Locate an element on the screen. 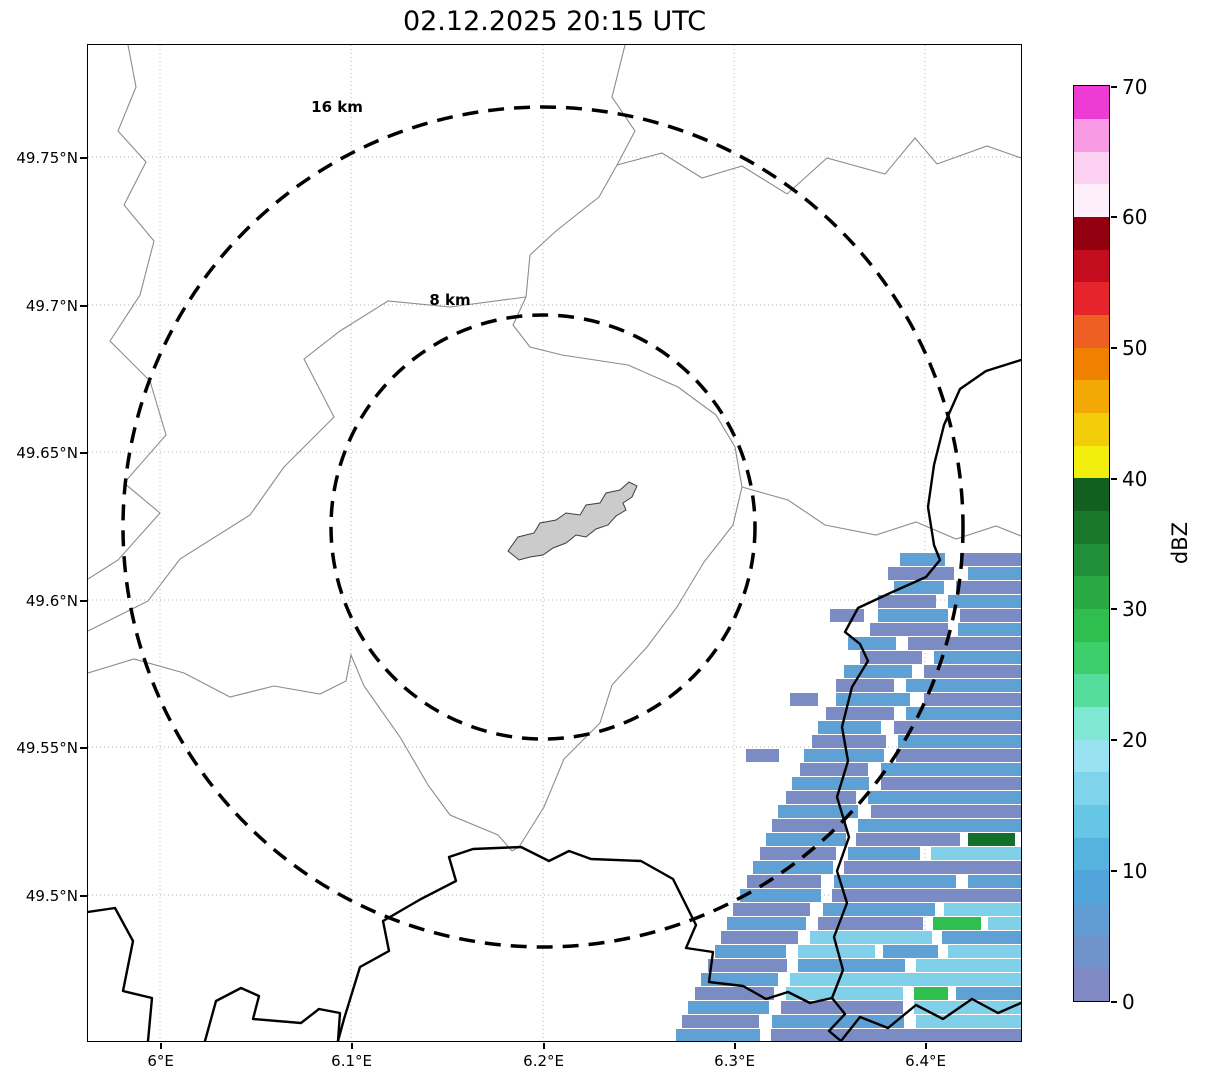 The height and width of the screenshot is (1073, 1207). y-tick-mark is located at coordinates (83, 600).